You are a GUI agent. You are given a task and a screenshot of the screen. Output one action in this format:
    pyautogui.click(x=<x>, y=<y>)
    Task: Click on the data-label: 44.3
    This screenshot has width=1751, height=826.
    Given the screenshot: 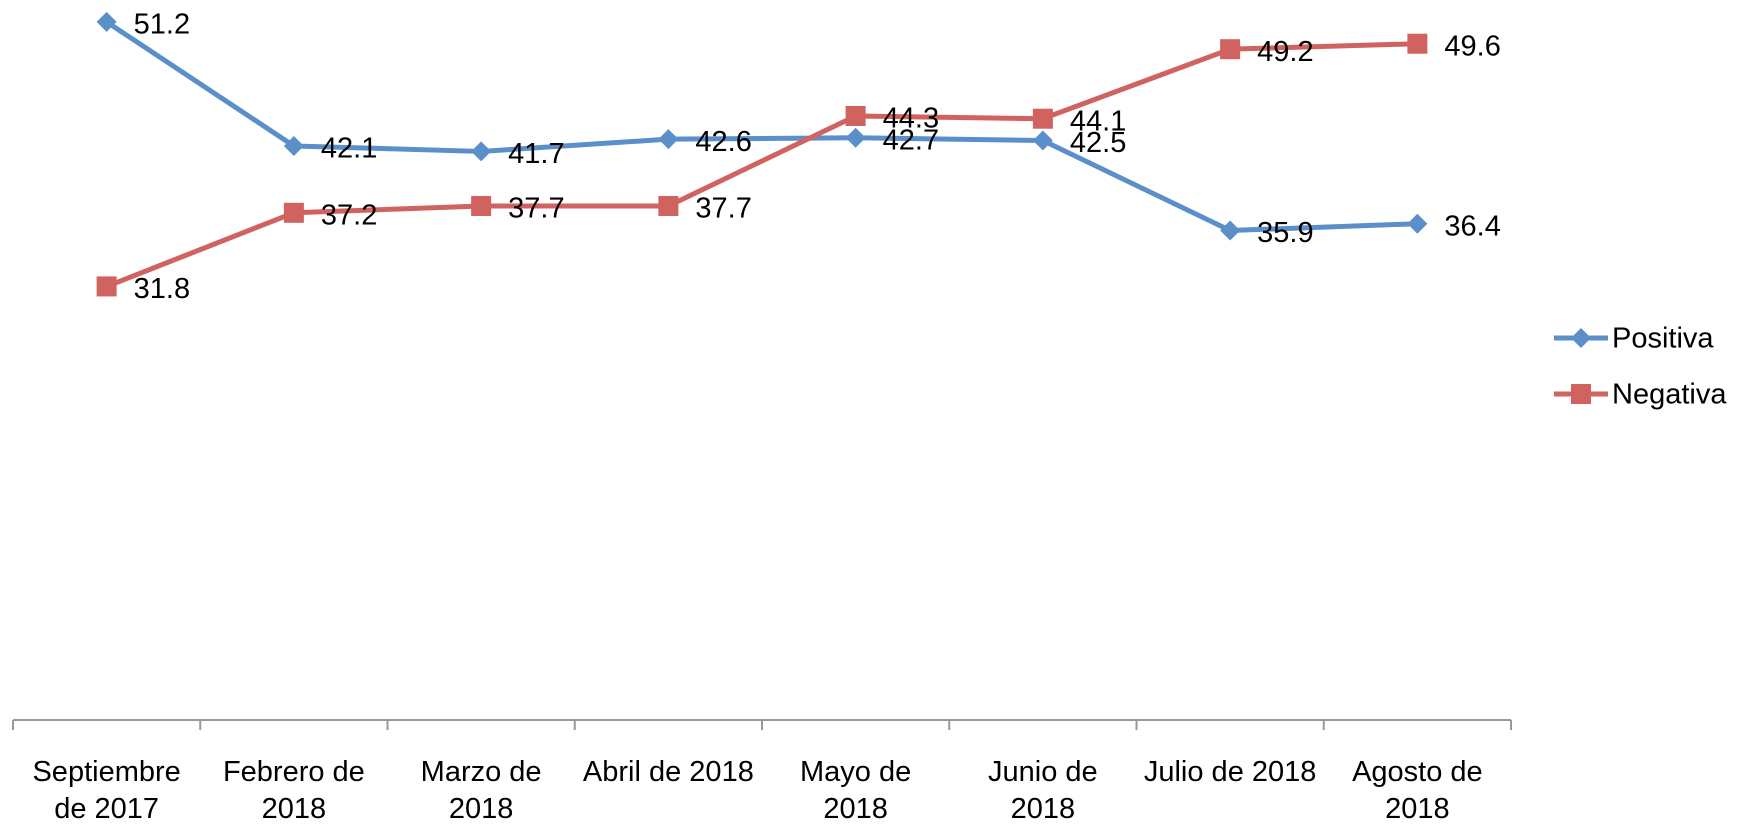 What is the action you would take?
    pyautogui.click(x=911, y=119)
    